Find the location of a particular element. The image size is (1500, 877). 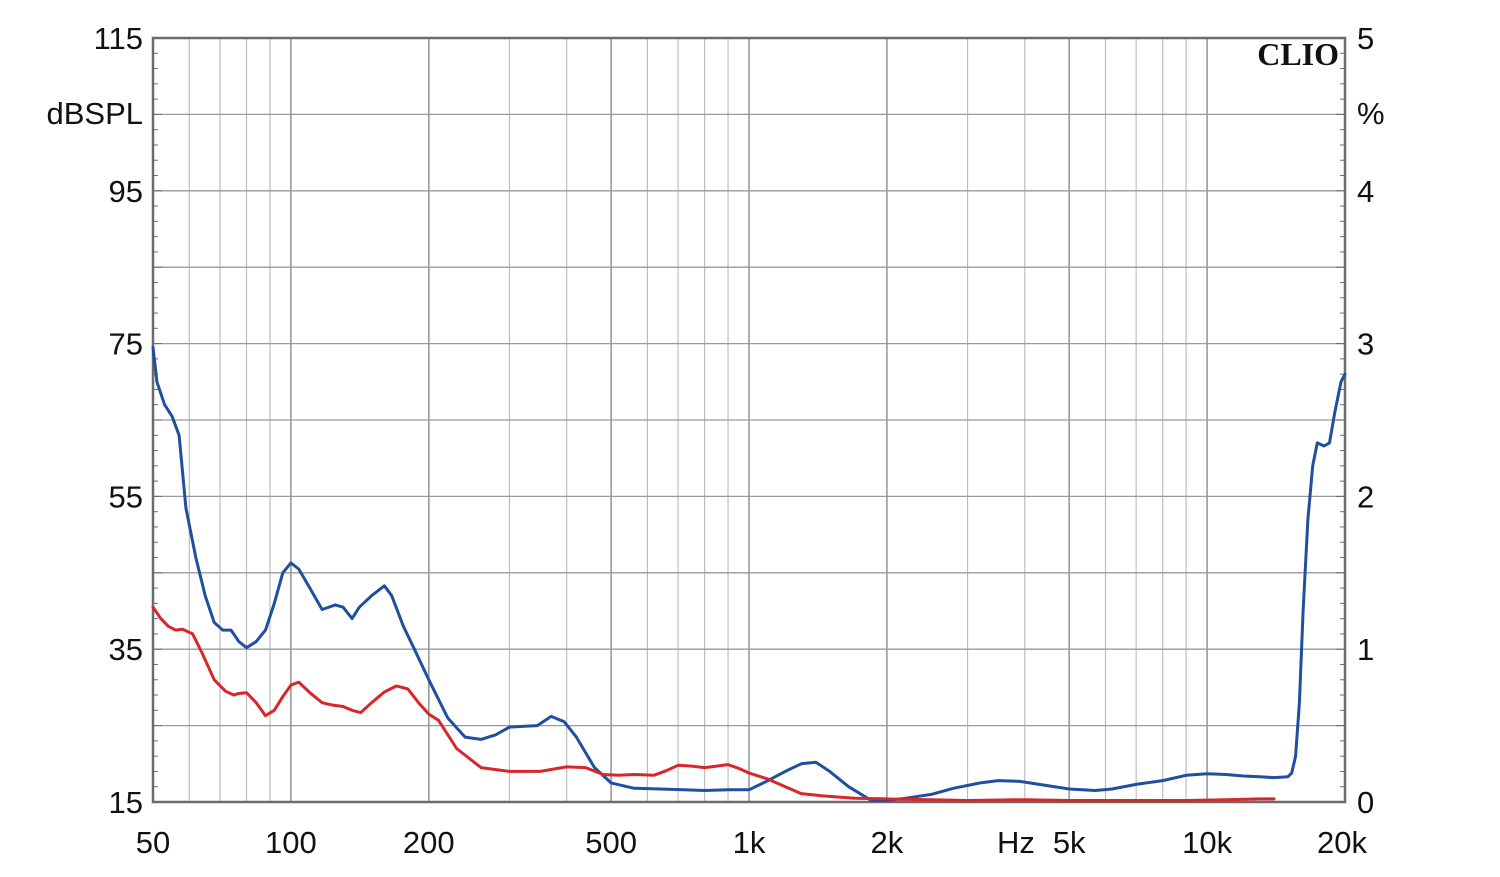

y-left-tick-label: 15 is located at coordinates (126, 802).